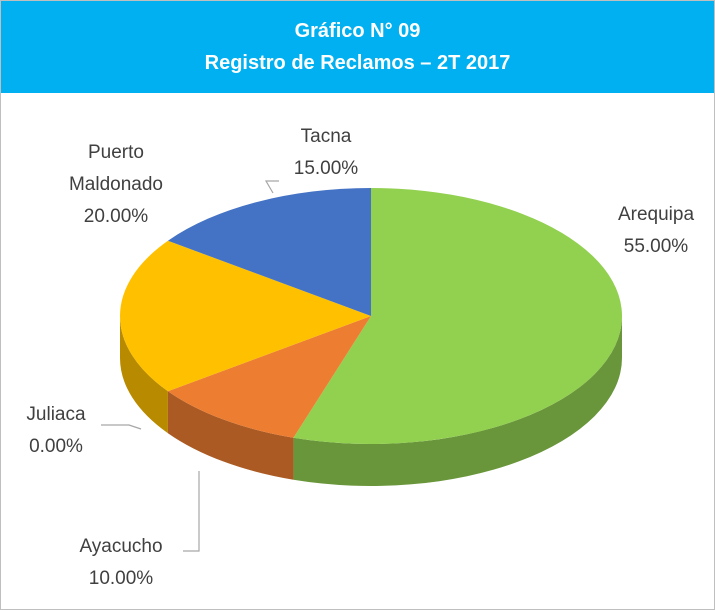  I want to click on value-label: 15.00%, so click(326, 168).